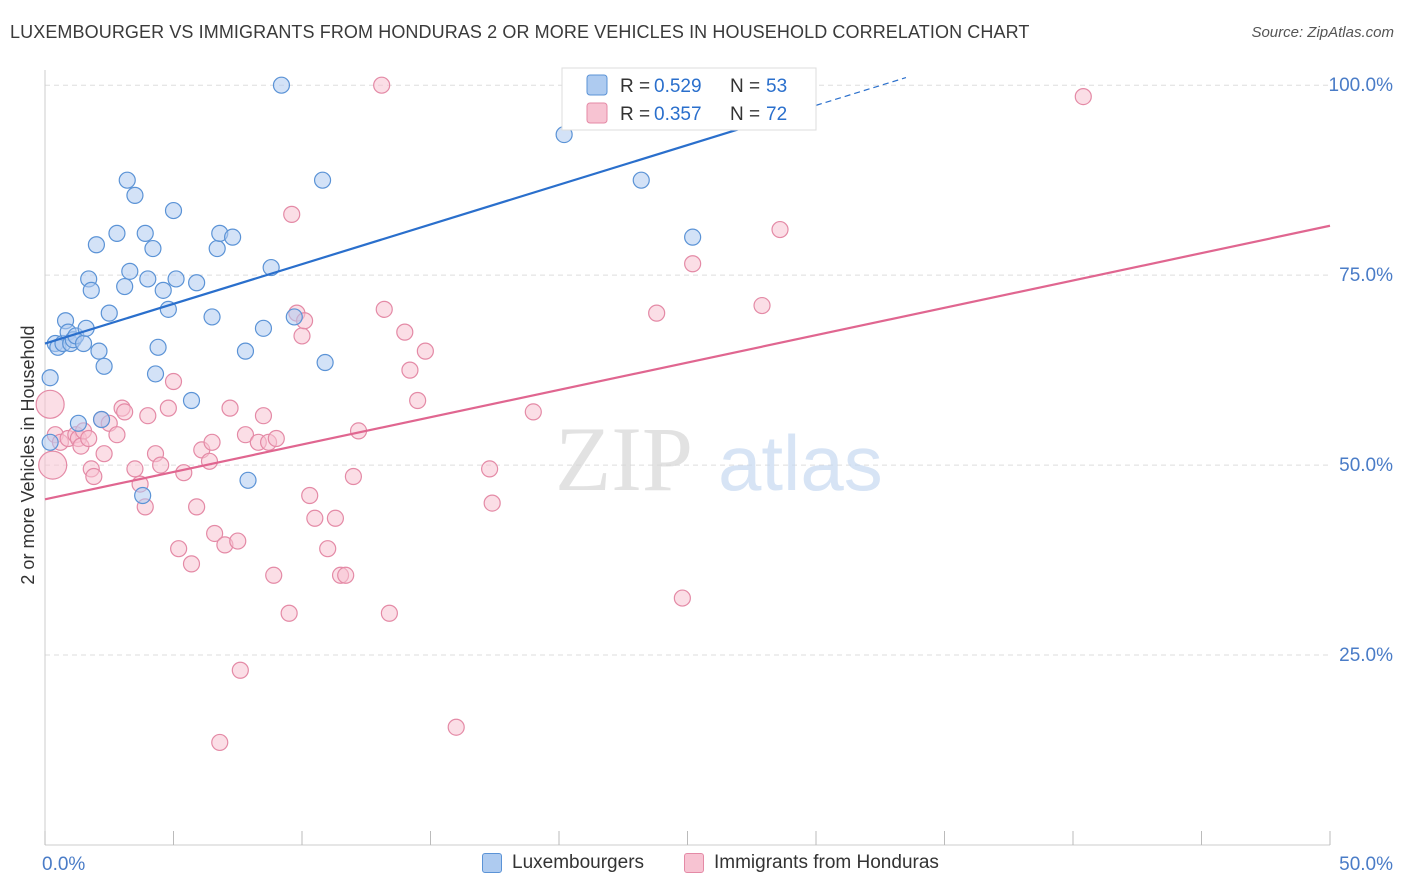 The width and height of the screenshot is (1406, 892). I want to click on legend-n-value-2: 72, so click(776, 114).